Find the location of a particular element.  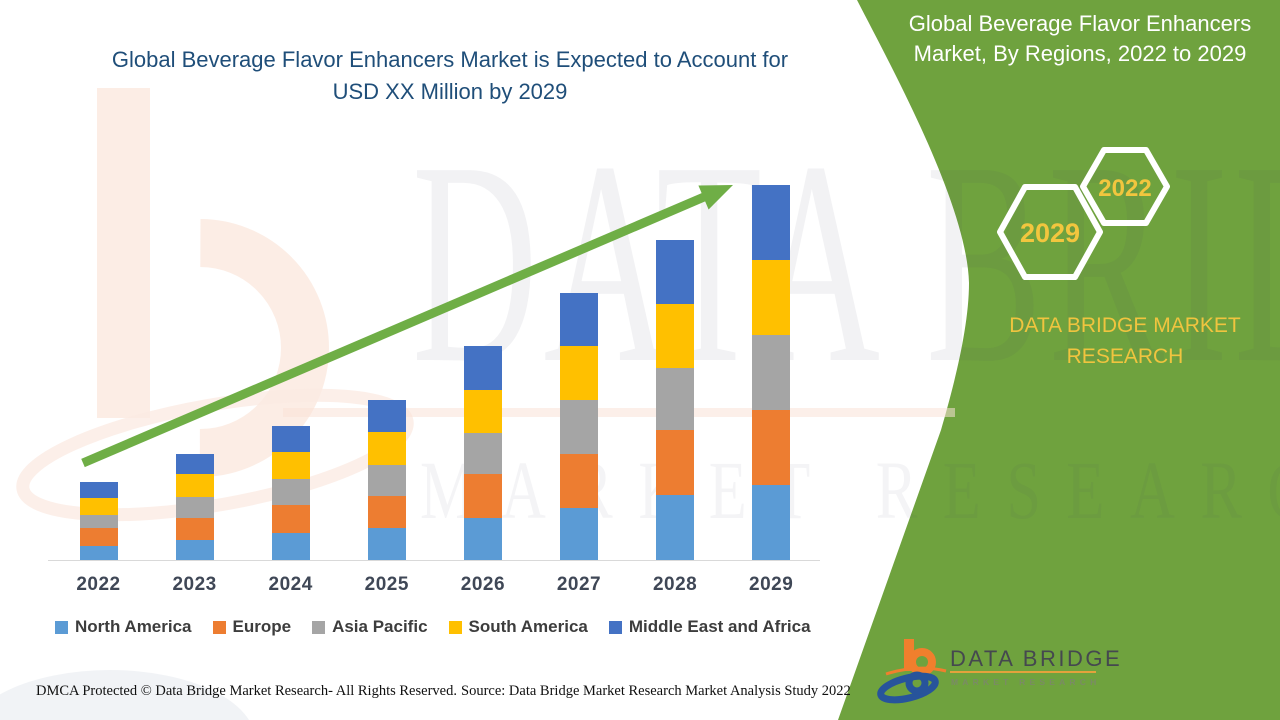

bar-segment-2026-south-america is located at coordinates (482, 411).